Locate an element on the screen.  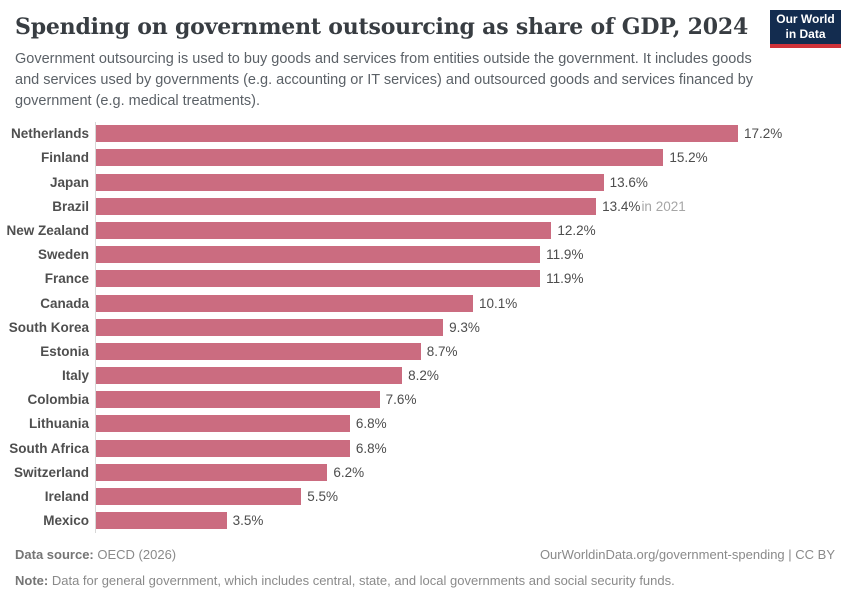
country-label: Japan is located at coordinates (69, 182).